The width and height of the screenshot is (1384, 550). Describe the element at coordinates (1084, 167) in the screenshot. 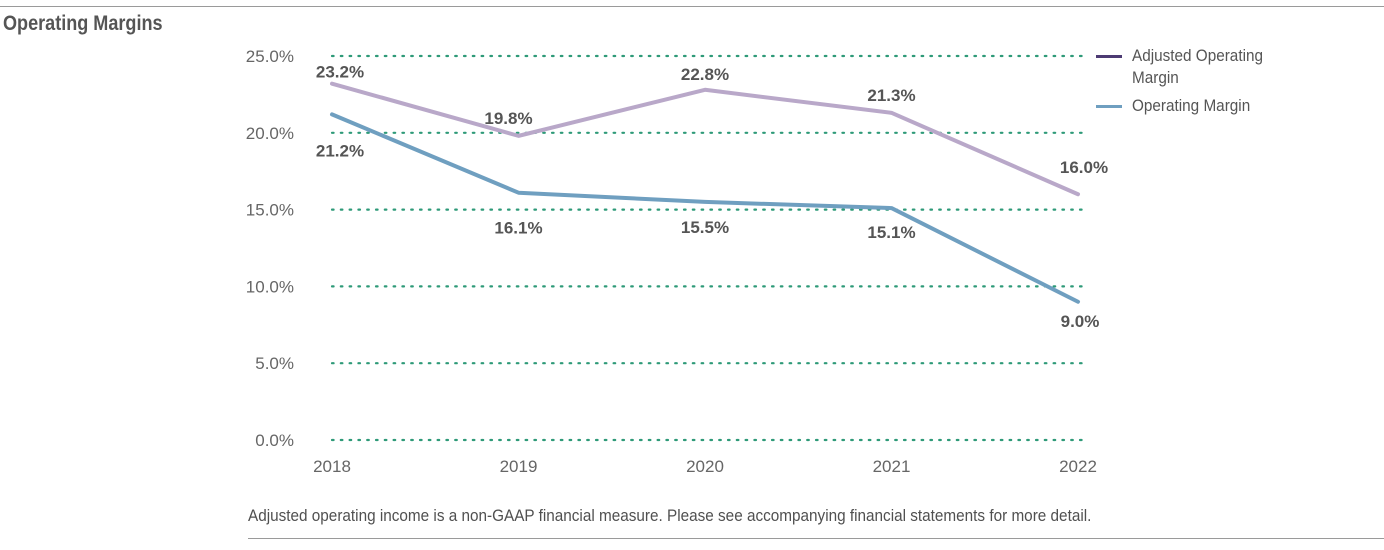

I see `adjusted-data-label: 16.0%` at that location.